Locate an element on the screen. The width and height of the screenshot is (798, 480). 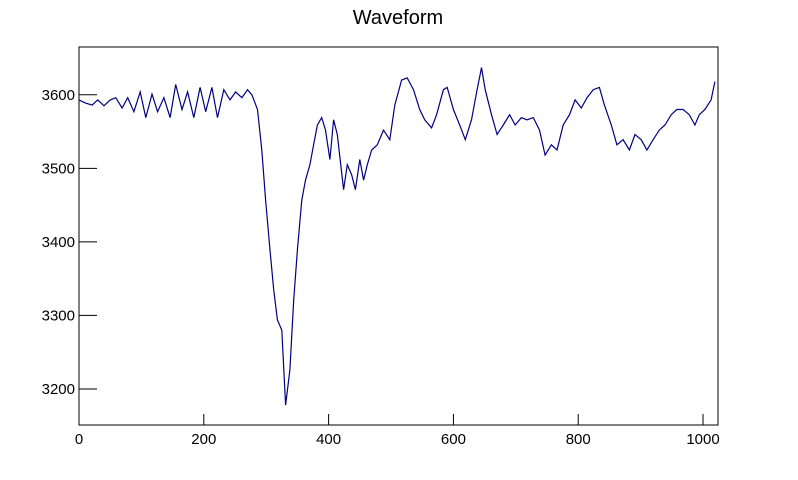
x-tick-label: 1000 is located at coordinates (702, 439).